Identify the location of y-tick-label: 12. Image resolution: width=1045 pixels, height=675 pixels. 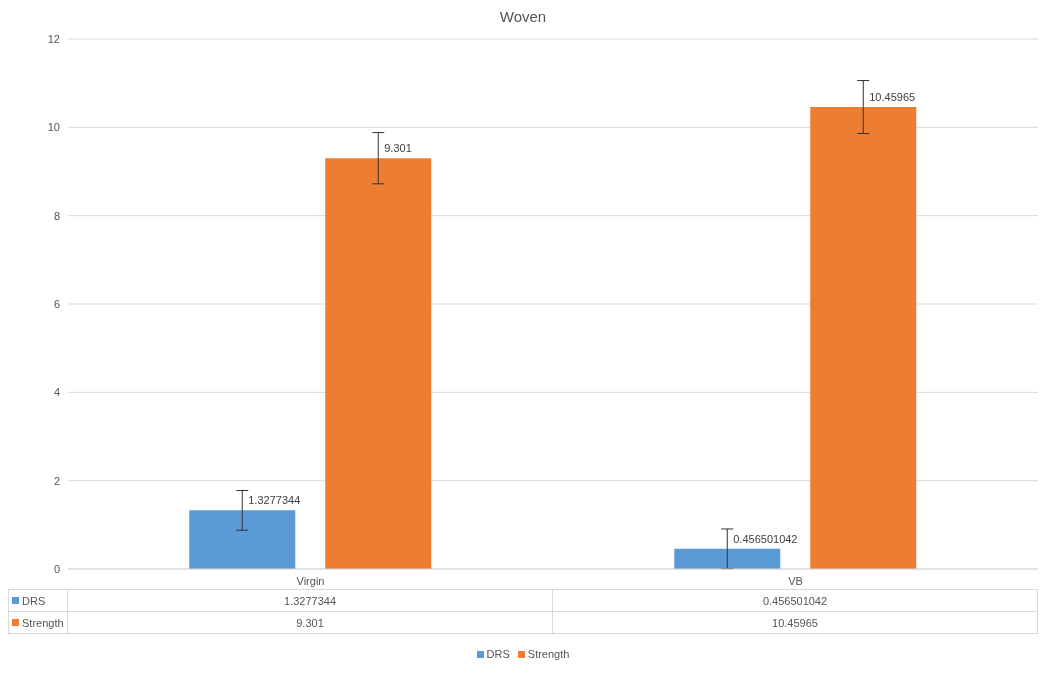
(53, 38).